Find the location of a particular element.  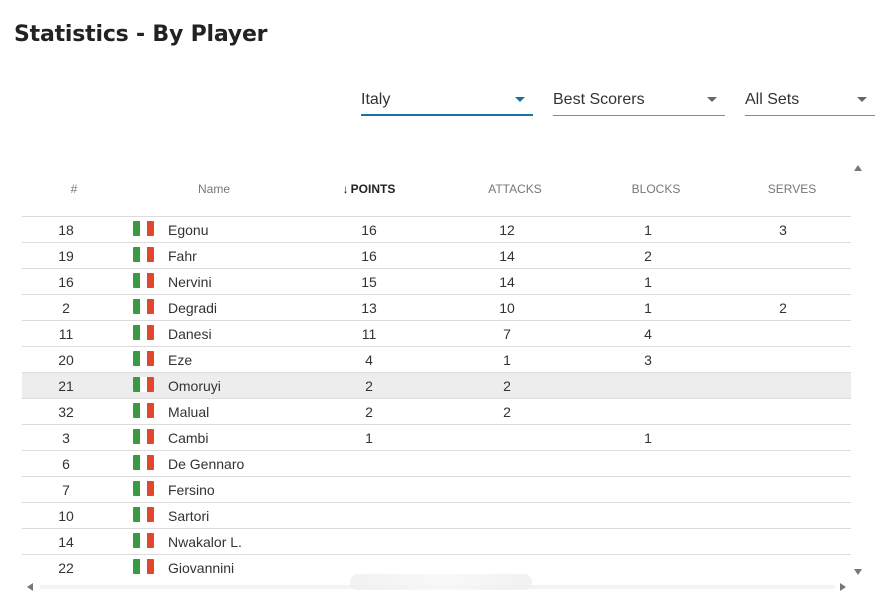

player-number: 20 is located at coordinates (66, 360).